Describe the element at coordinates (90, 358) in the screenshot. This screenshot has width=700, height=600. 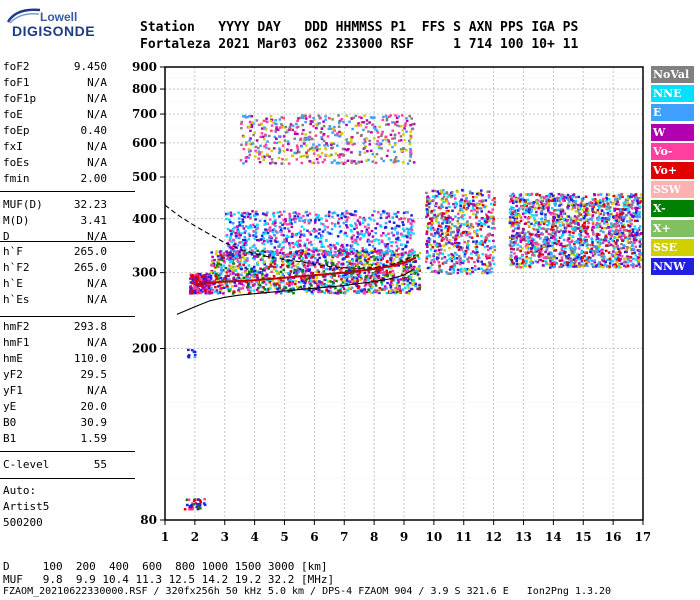
I see `param-value: 110.0` at that location.